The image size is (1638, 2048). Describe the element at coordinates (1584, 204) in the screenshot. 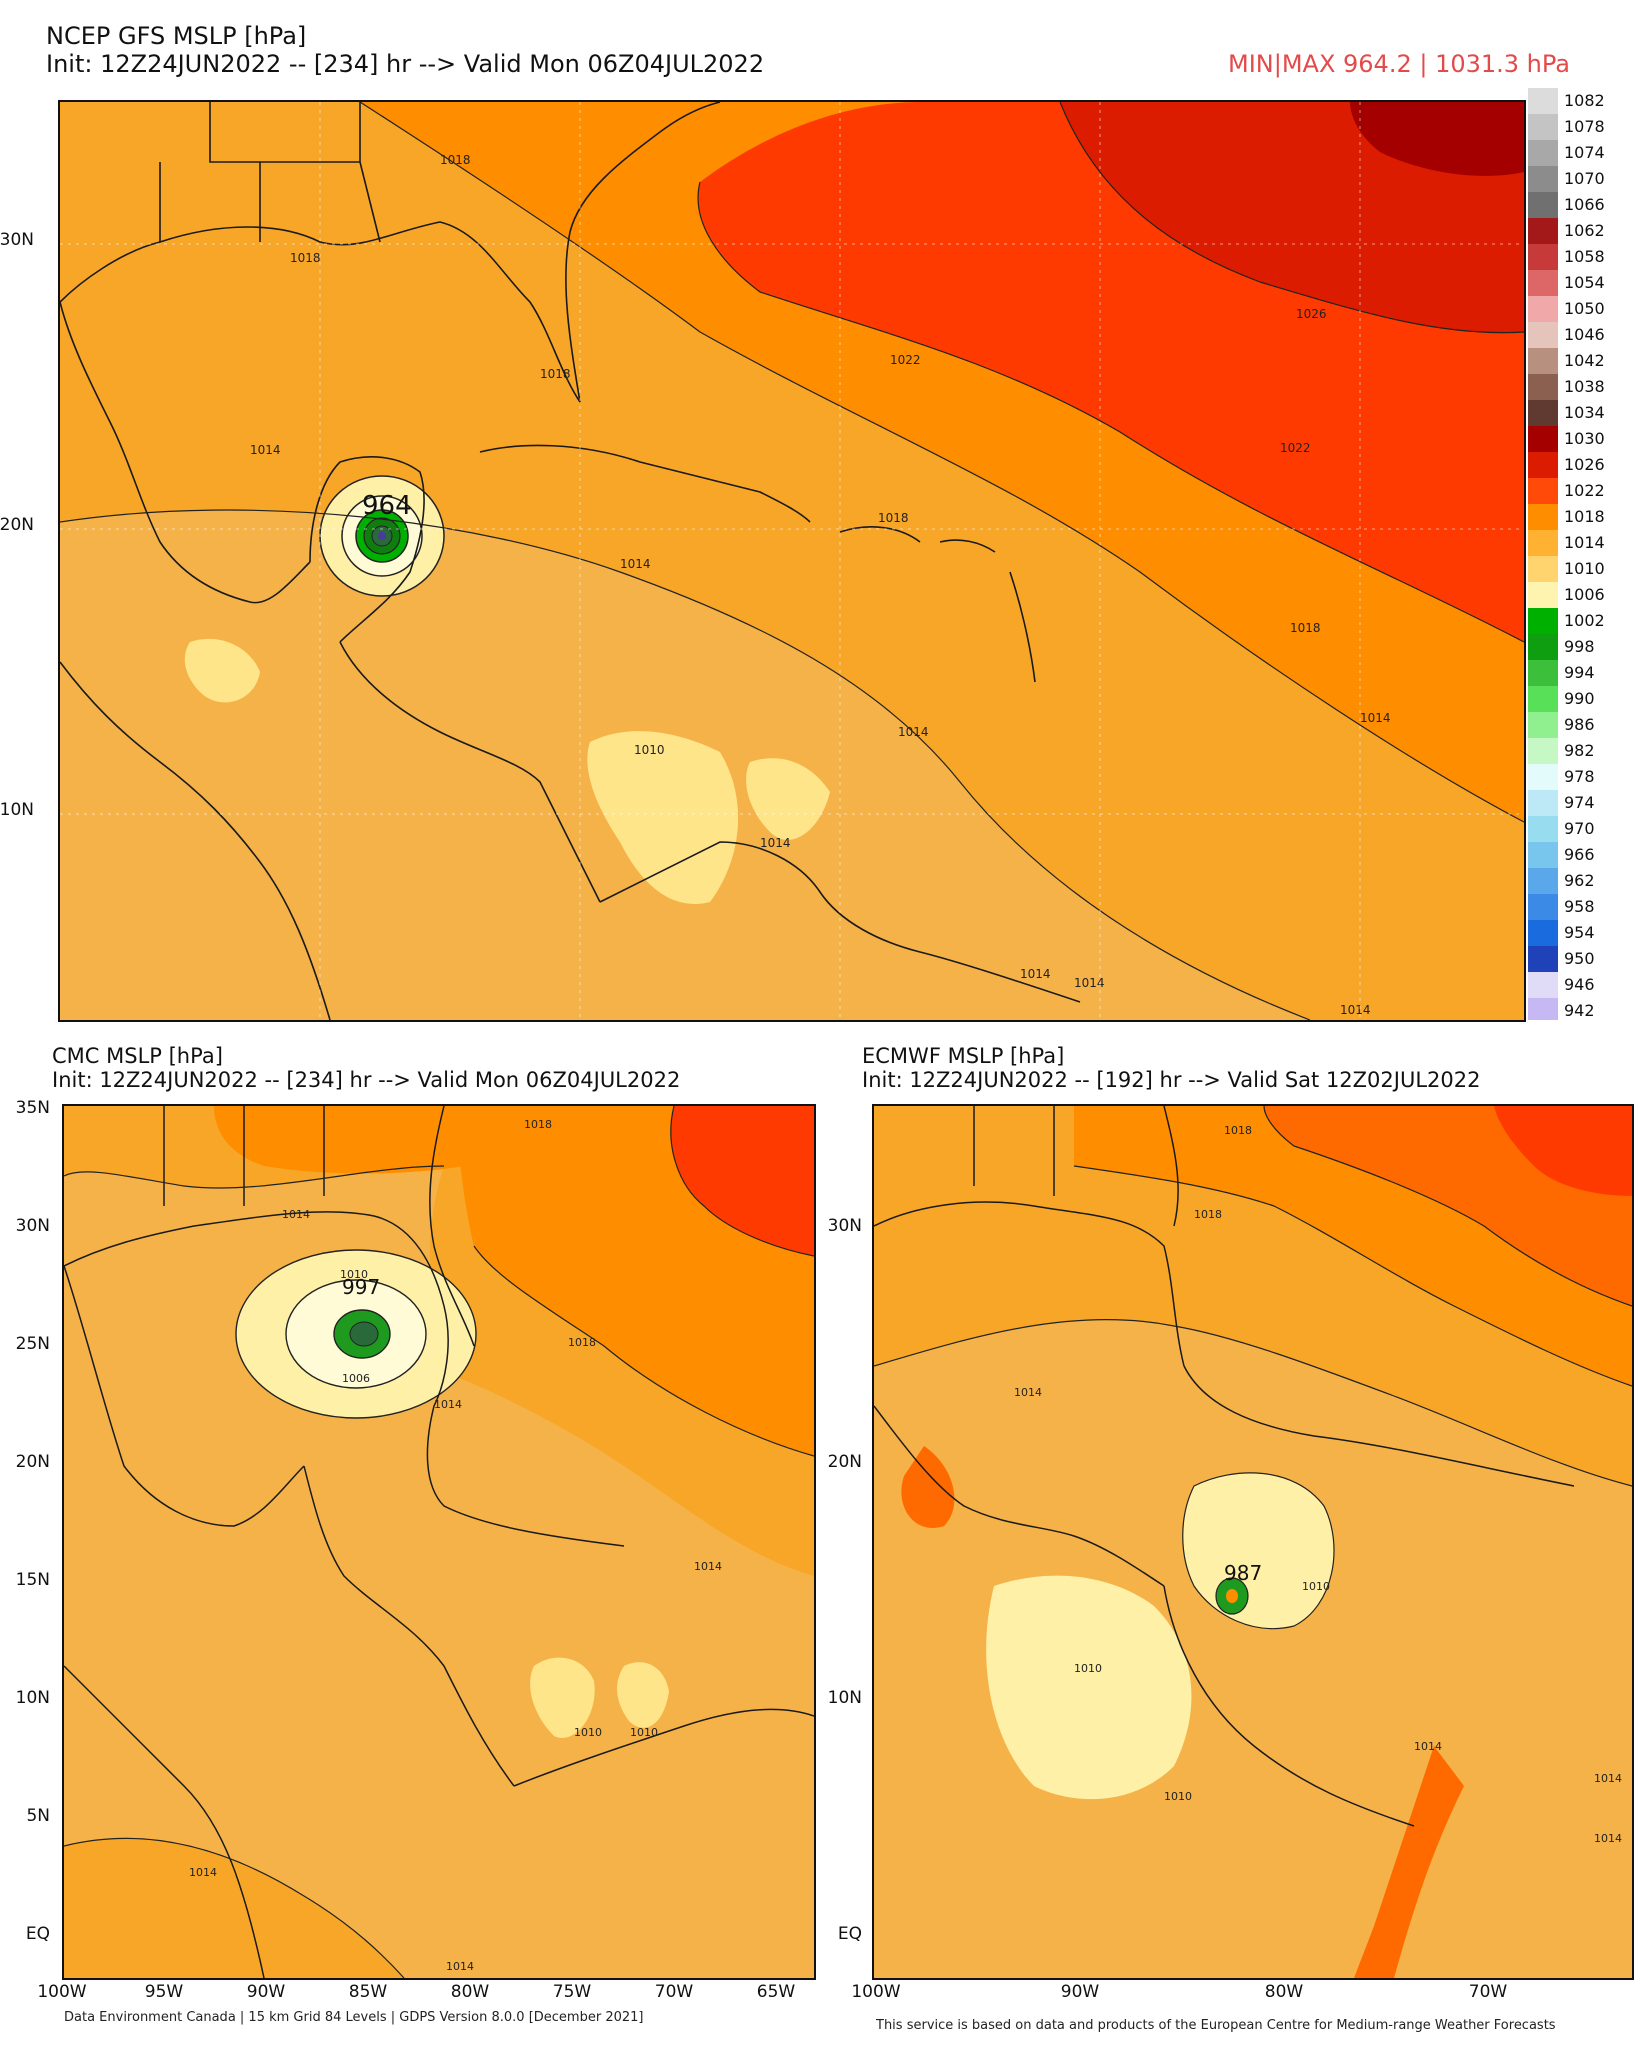

I see `colorbar-label: 1066` at that location.